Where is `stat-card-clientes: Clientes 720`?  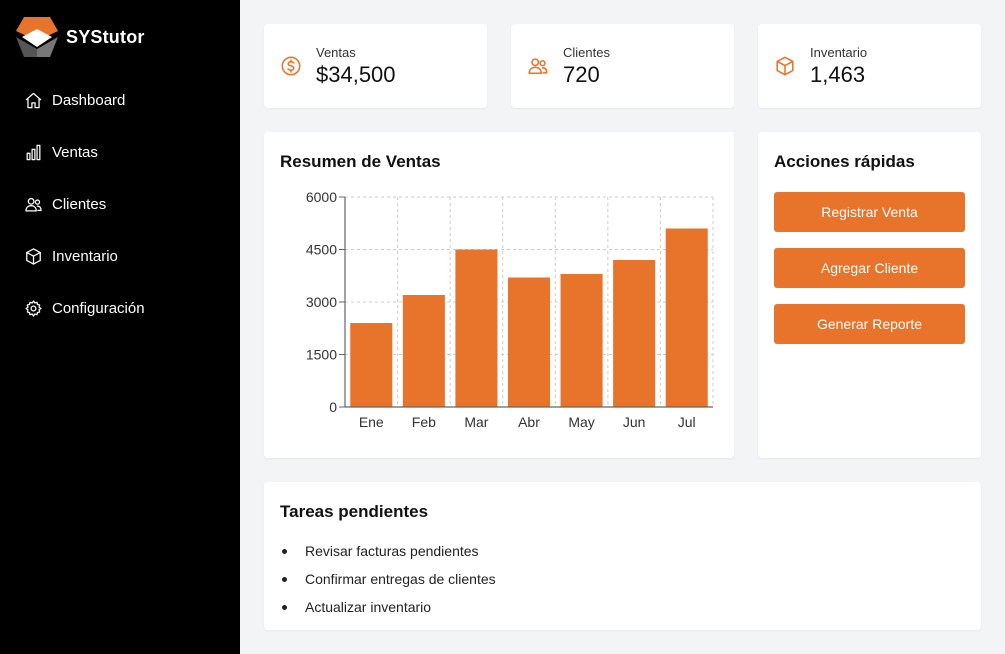 stat-card-clientes: Clientes 720 is located at coordinates (622, 66).